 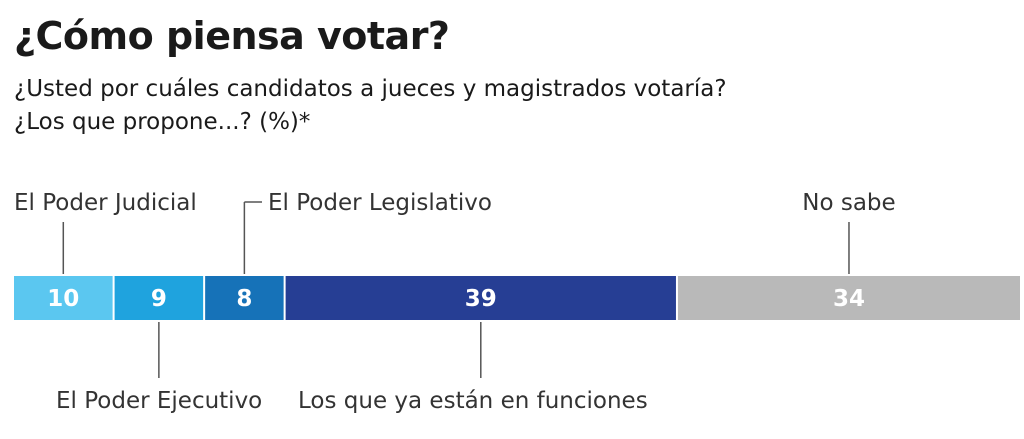 I want to click on category-label-5: No sabe, so click(x=848, y=203).